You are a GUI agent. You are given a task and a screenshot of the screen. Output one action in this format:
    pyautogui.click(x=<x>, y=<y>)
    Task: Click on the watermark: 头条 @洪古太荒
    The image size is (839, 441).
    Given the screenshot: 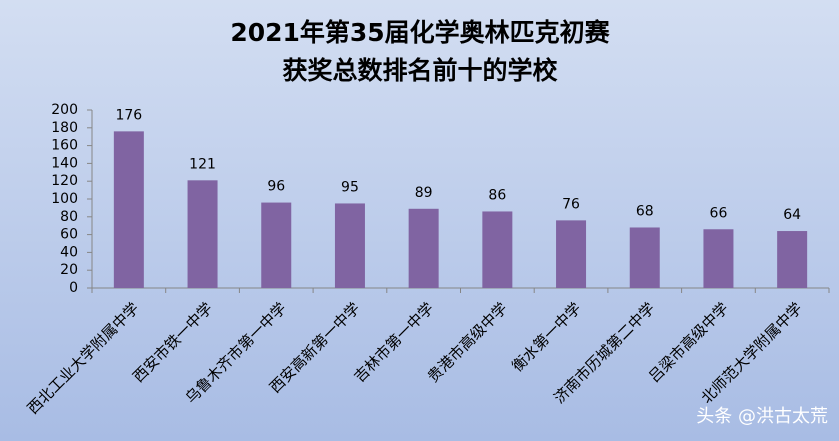 What is the action you would take?
    pyautogui.click(x=762, y=416)
    